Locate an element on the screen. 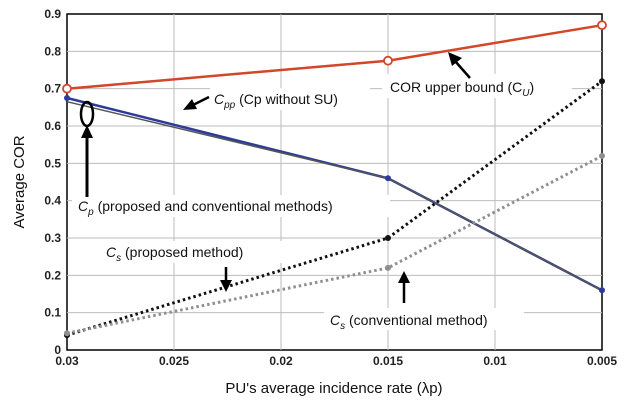  svg-text: Cpp (Cp without SU) is located at coordinates (276, 101).